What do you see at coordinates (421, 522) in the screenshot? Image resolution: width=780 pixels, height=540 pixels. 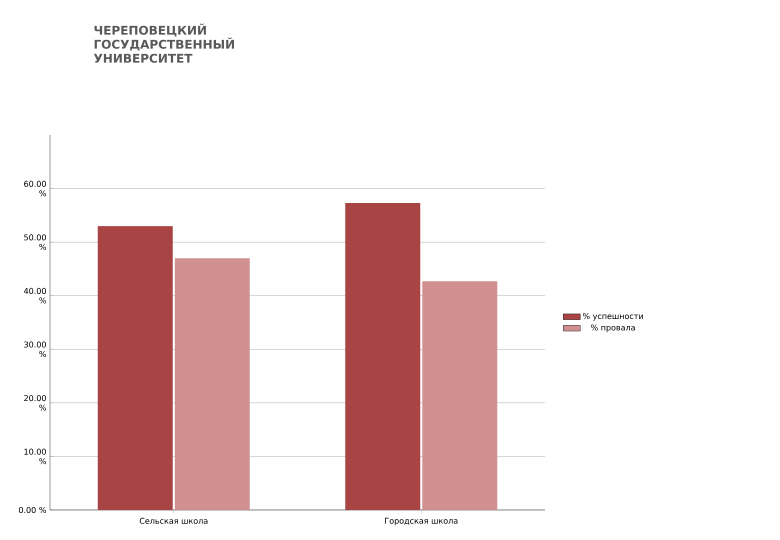 I see `x-tick-label: Городская школа` at bounding box center [421, 522].